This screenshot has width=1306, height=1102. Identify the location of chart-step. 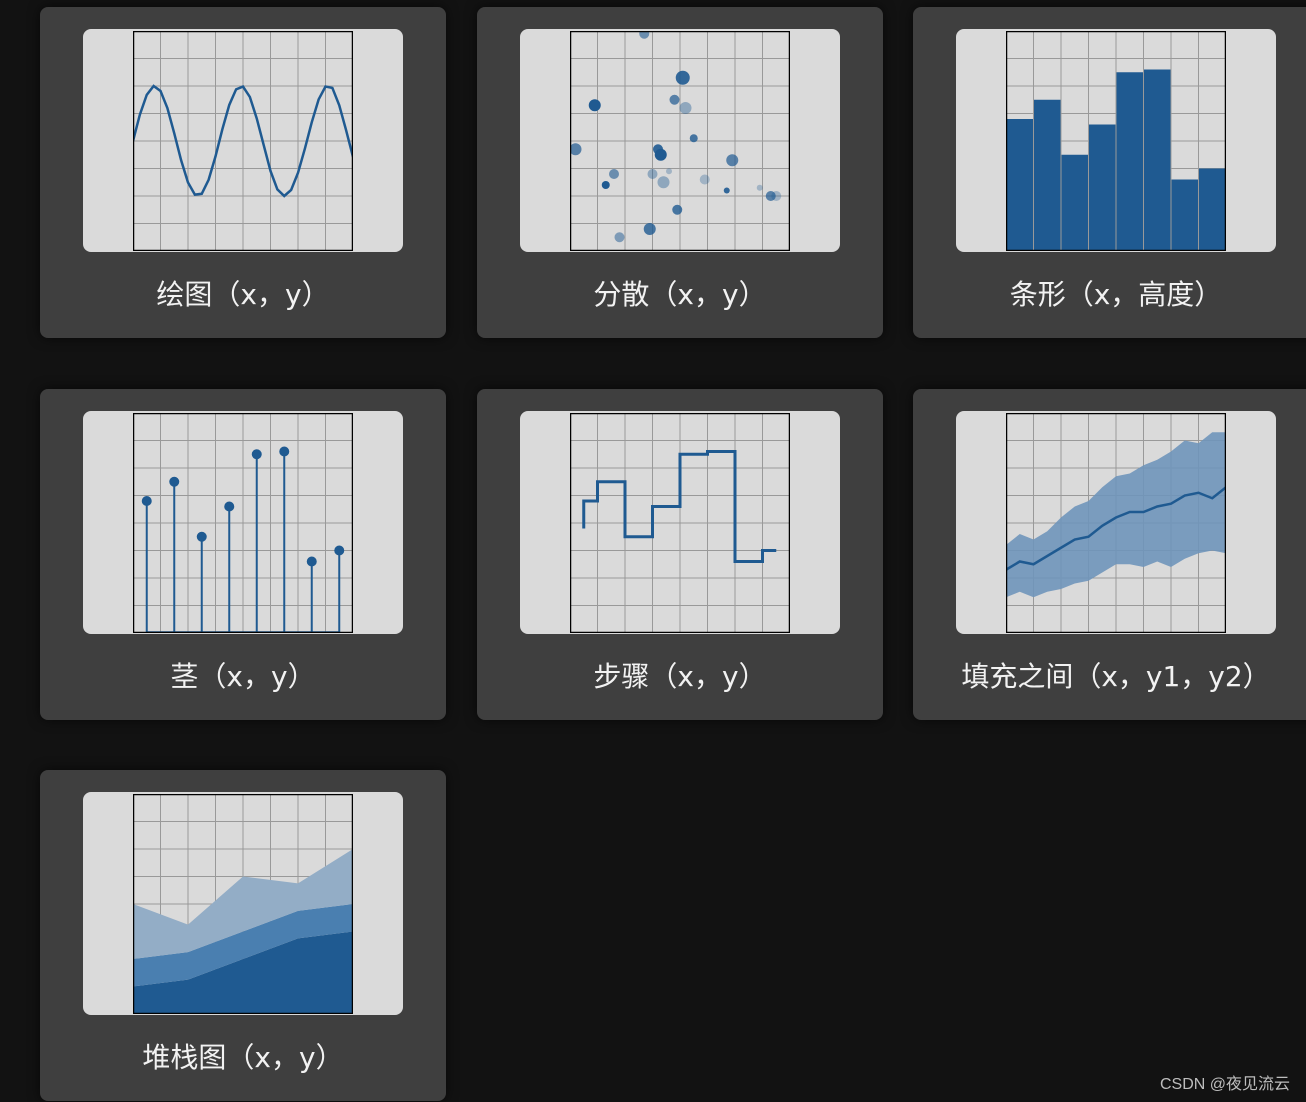
(680, 523).